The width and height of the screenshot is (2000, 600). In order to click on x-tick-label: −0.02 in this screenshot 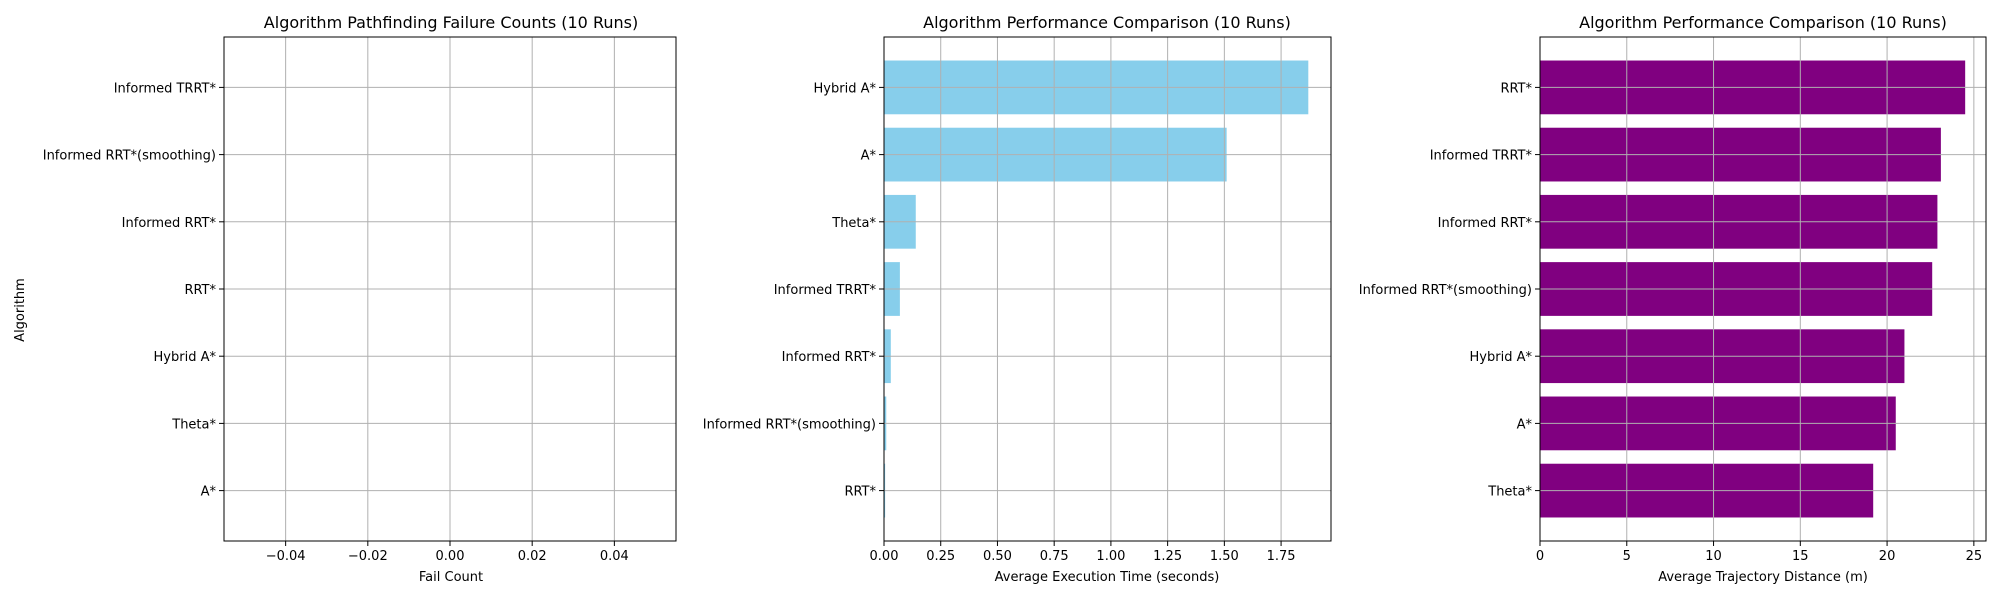, I will do `click(368, 556)`.